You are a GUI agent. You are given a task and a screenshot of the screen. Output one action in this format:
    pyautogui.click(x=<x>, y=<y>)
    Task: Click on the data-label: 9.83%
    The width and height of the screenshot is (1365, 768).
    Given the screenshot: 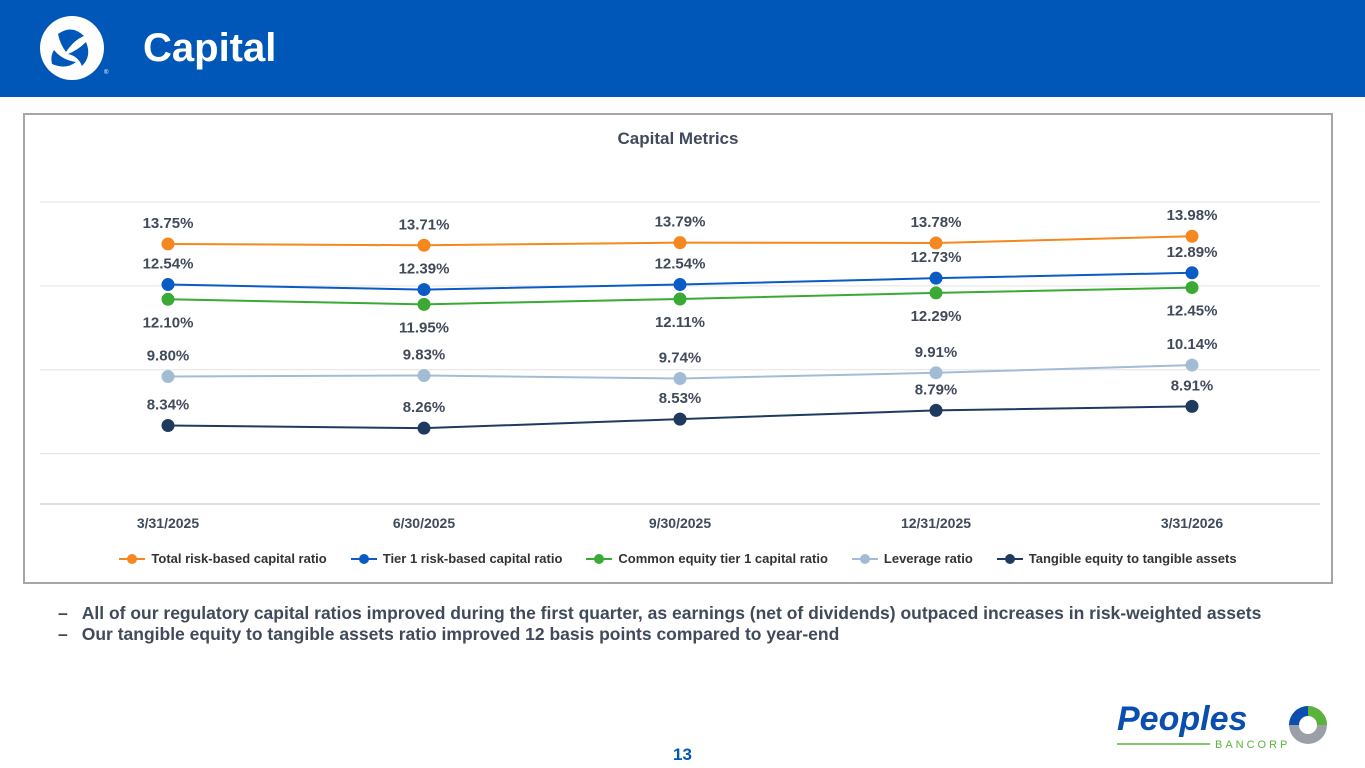 What is the action you would take?
    pyautogui.click(x=424, y=354)
    